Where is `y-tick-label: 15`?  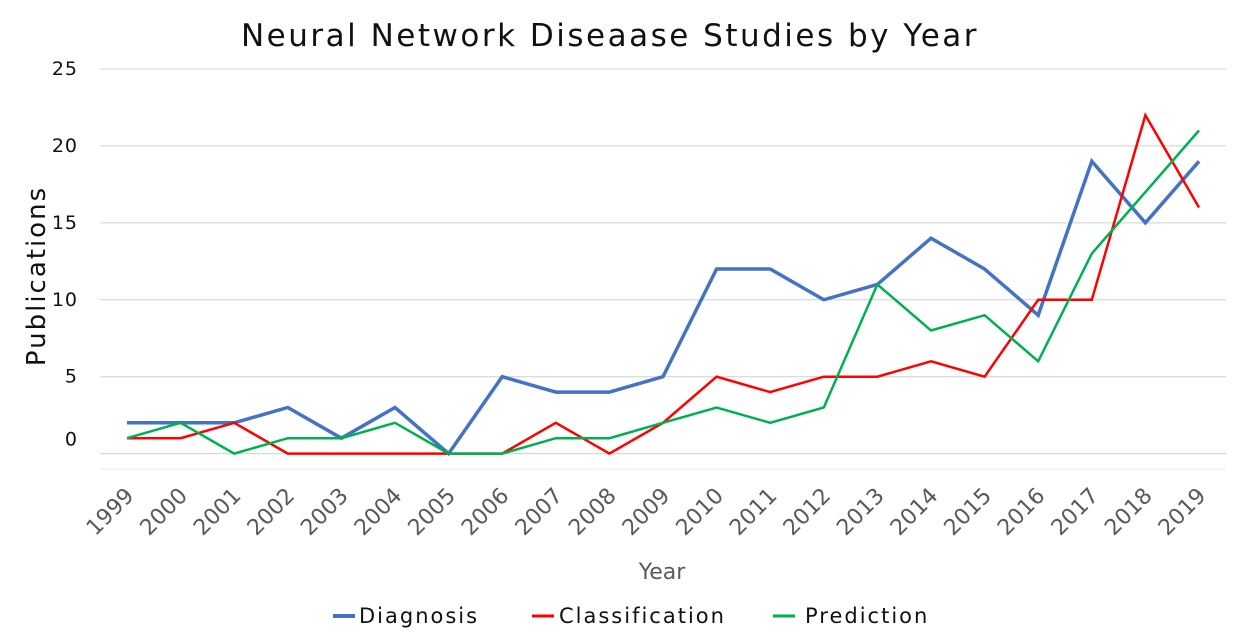
y-tick-label: 15 is located at coordinates (65, 223).